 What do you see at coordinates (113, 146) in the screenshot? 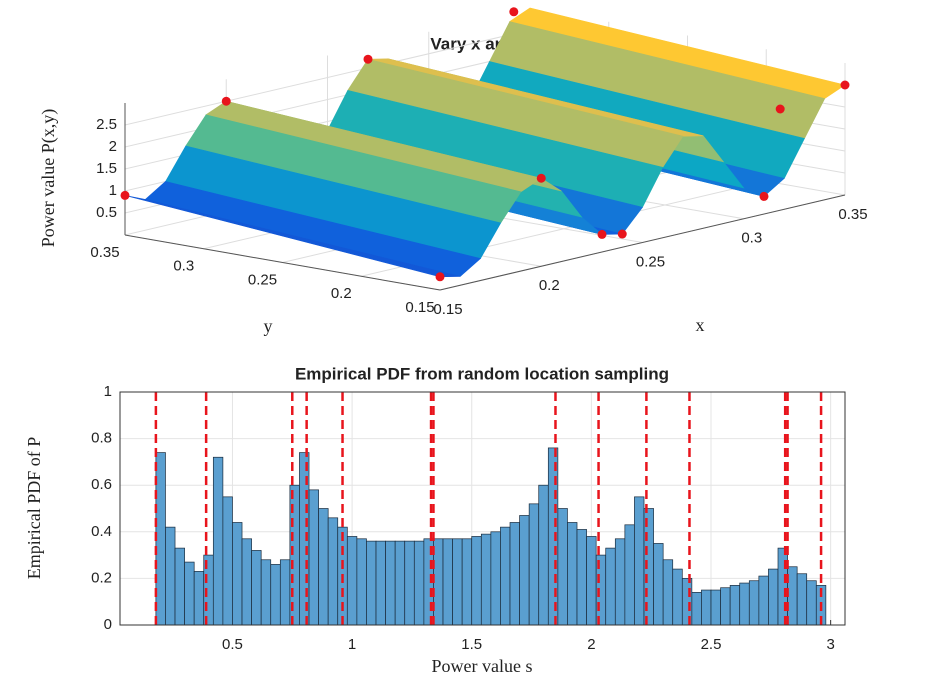
I see `z-tick-label: 2` at bounding box center [113, 146].